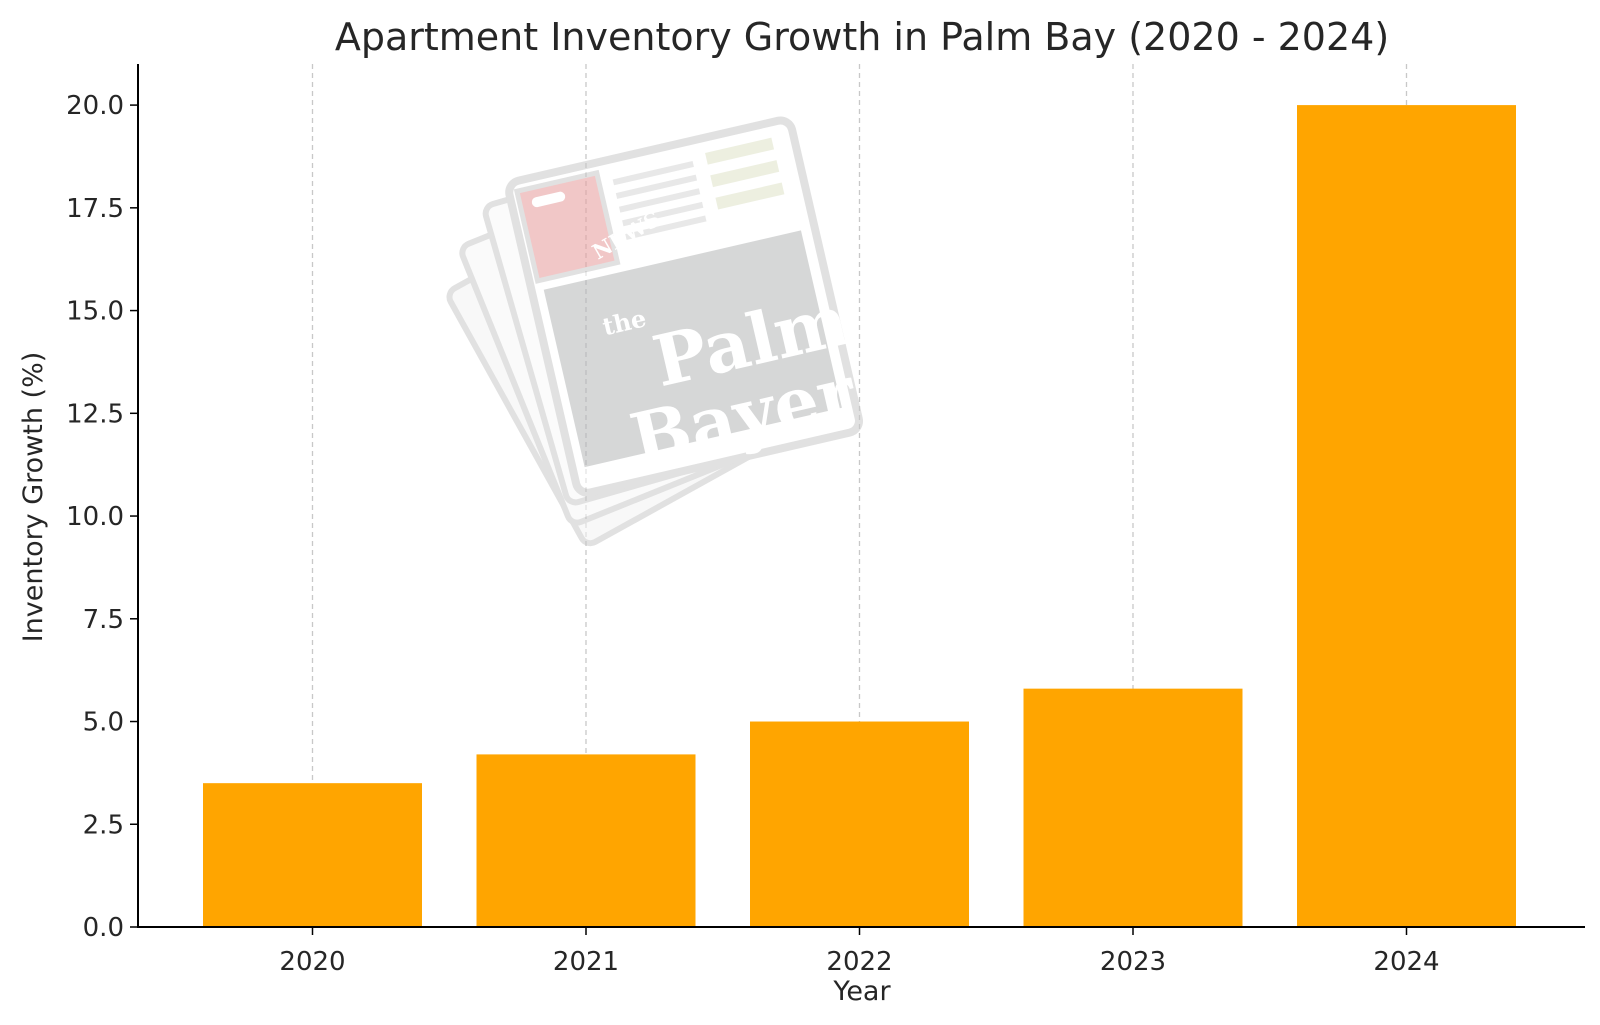  What do you see at coordinates (33, 497) in the screenshot?
I see `y-axis-title: Inventory Growth (%)` at bounding box center [33, 497].